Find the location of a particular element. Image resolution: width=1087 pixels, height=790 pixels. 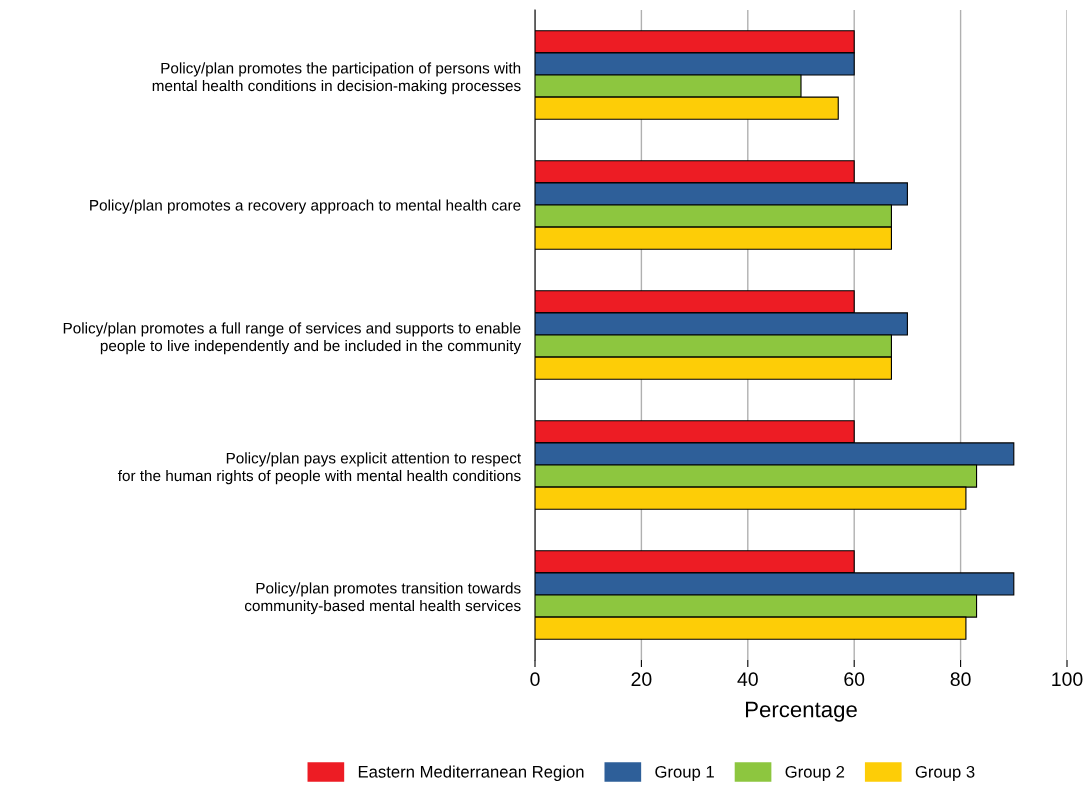

y-tick-label: Policy/plan pays explicit attention to respect for the human rights of people with mental health conditions is located at coordinates (319, 468).